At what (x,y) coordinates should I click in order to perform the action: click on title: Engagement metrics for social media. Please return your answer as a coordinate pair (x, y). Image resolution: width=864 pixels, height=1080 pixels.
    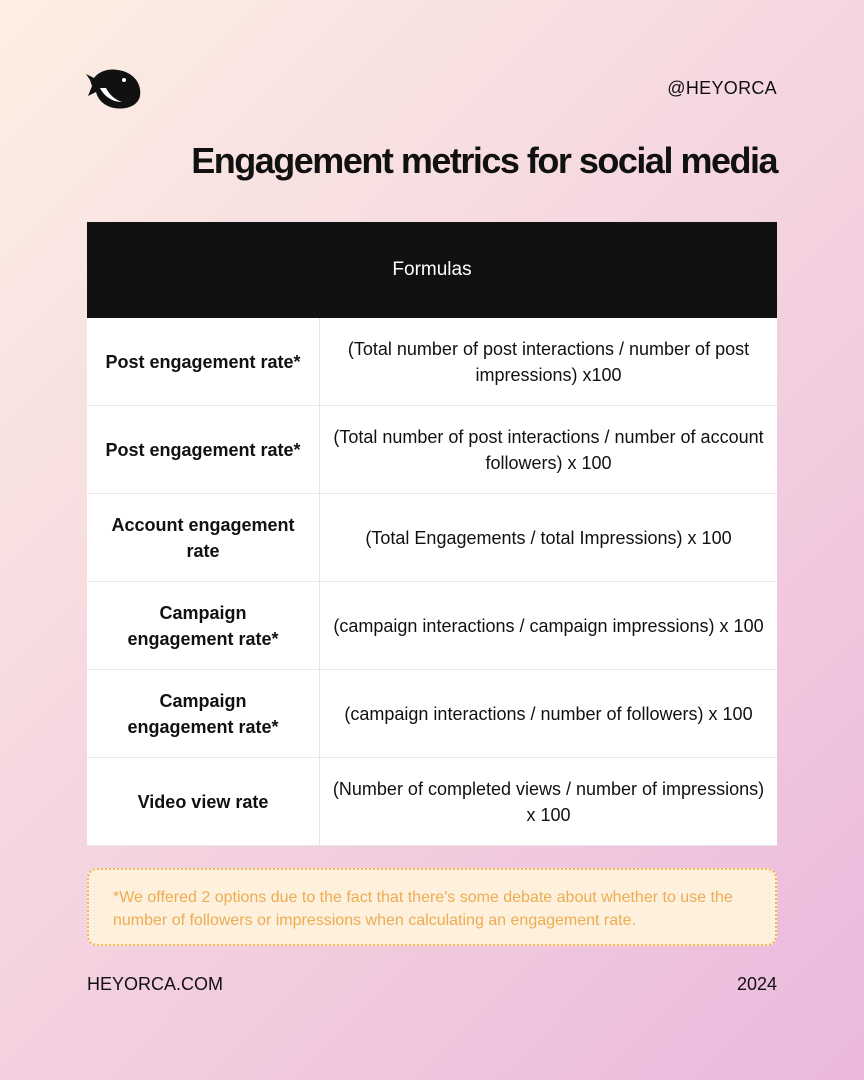
    Looking at the image, I should click on (484, 160).